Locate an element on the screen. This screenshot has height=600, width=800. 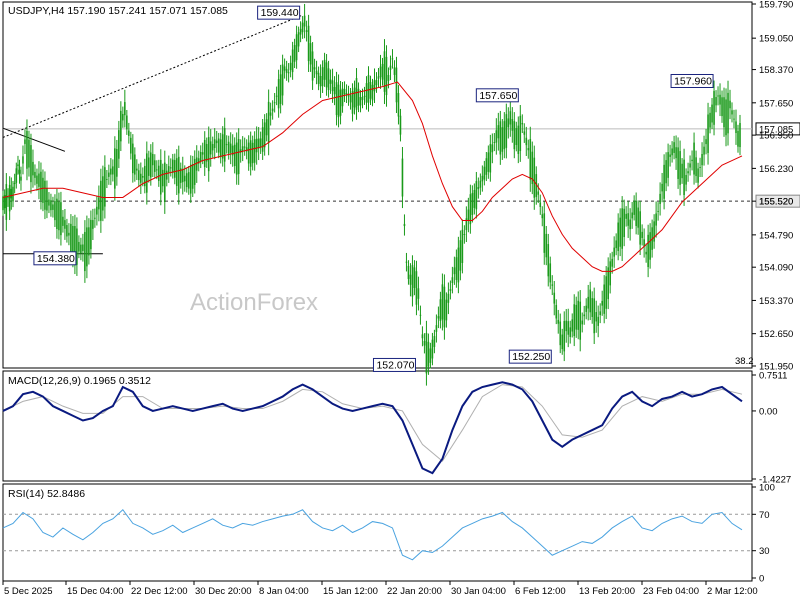
rsi-y-tick-label: 30 is located at coordinates (764, 551).